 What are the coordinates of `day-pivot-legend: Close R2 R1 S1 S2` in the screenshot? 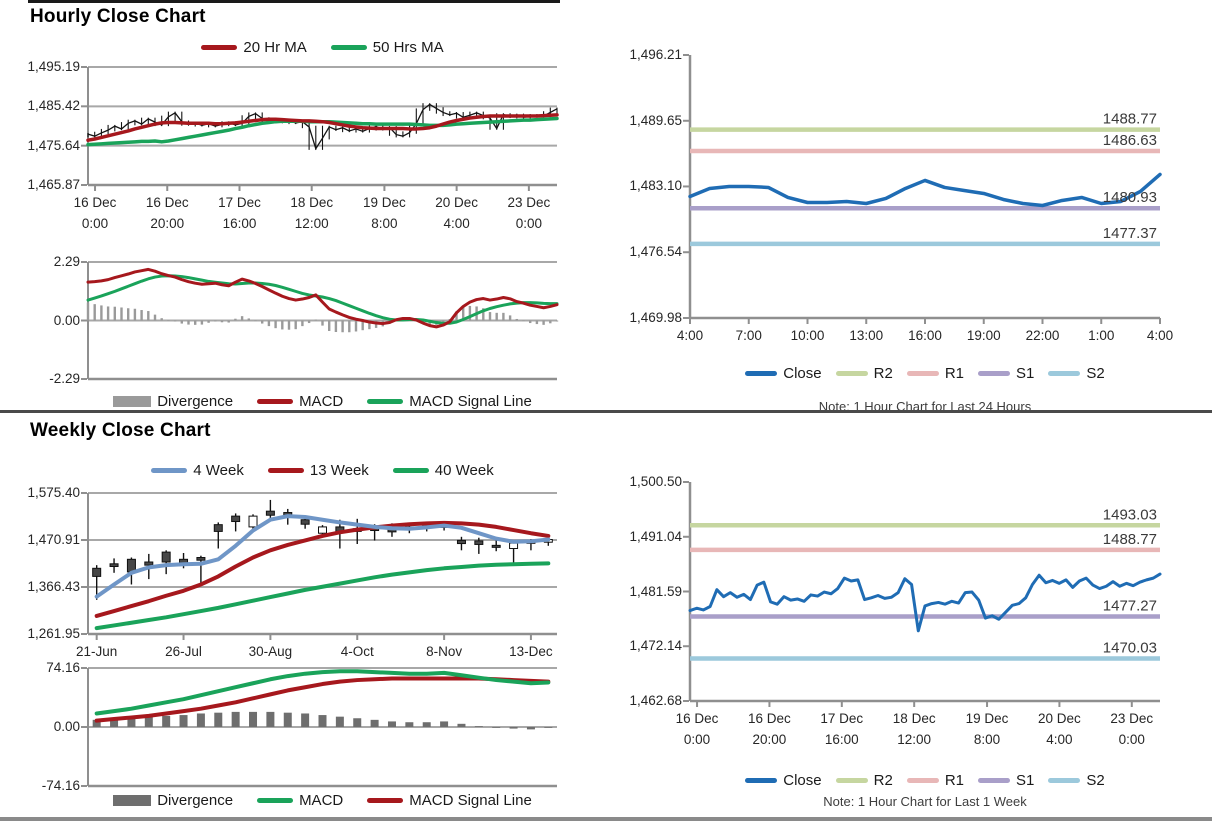 It's located at (925, 373).